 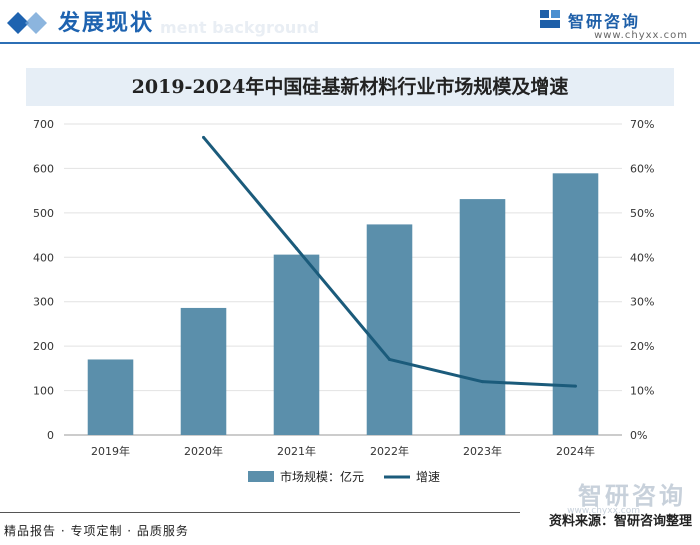 What do you see at coordinates (261, 476) in the screenshot?
I see `legend-swatch-bar` at bounding box center [261, 476].